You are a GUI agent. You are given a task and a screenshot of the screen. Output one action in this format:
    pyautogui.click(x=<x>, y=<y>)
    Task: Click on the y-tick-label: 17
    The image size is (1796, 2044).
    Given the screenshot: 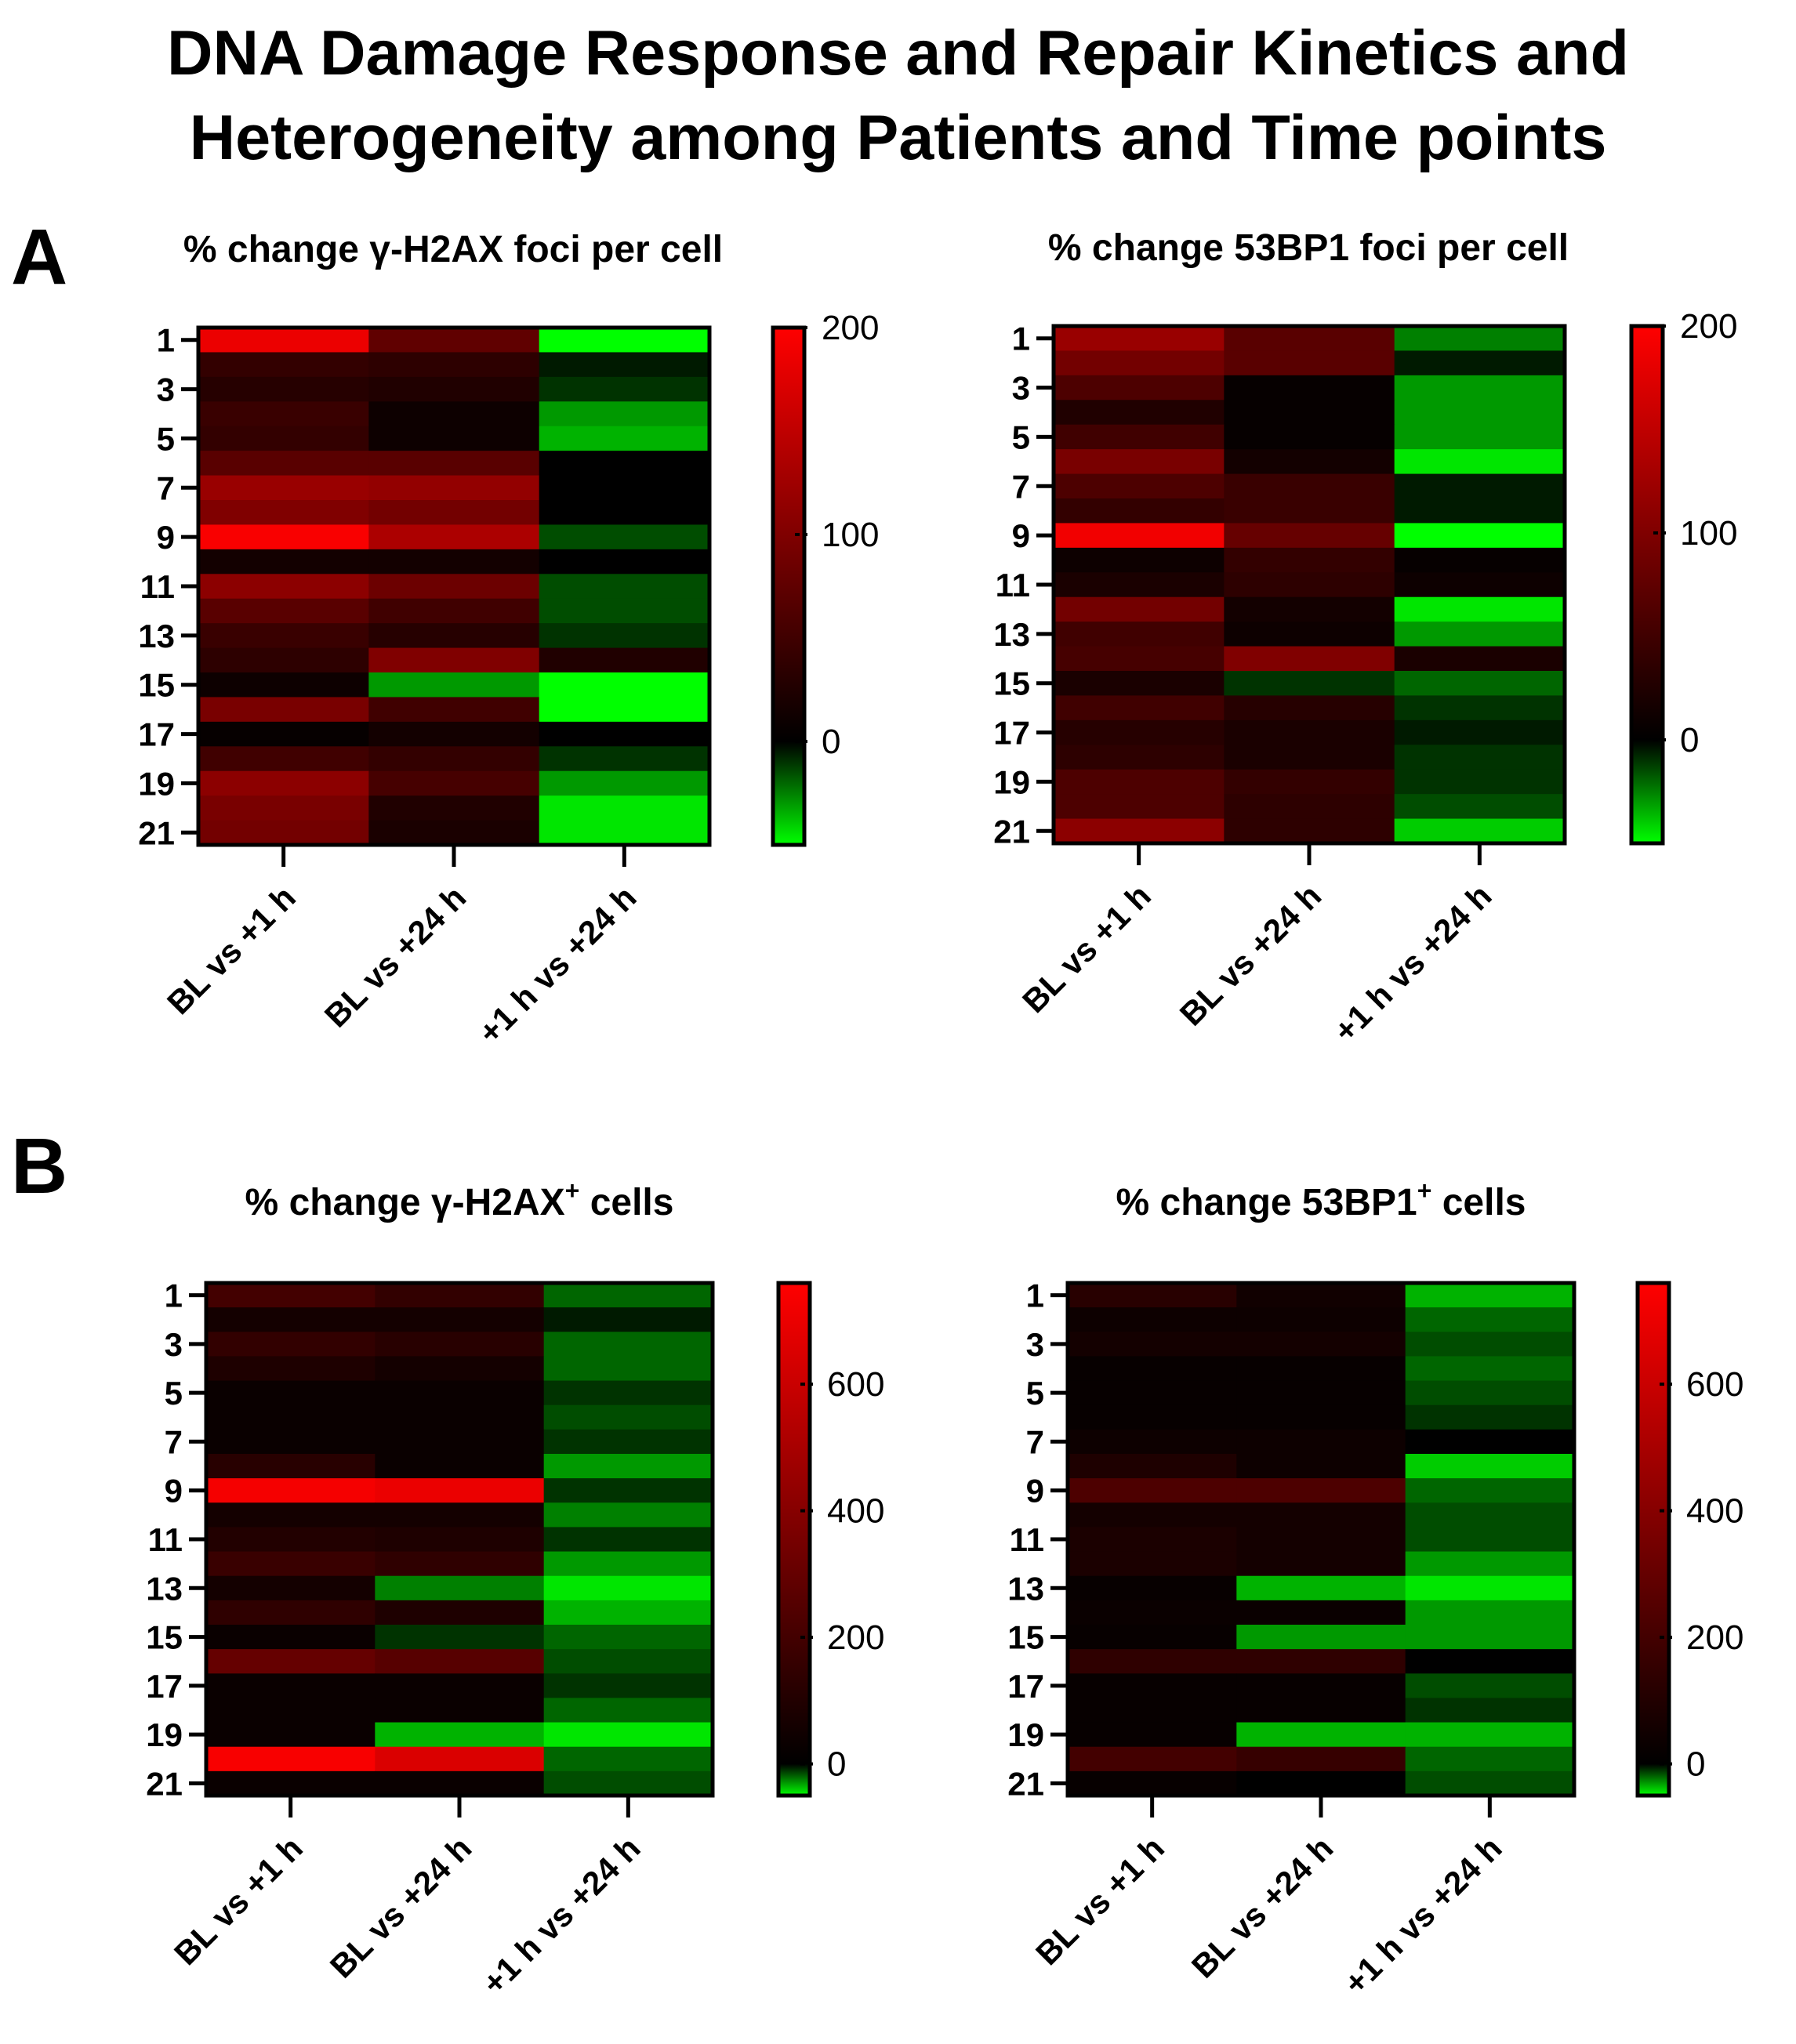 What is the action you would take?
    pyautogui.click(x=156, y=734)
    